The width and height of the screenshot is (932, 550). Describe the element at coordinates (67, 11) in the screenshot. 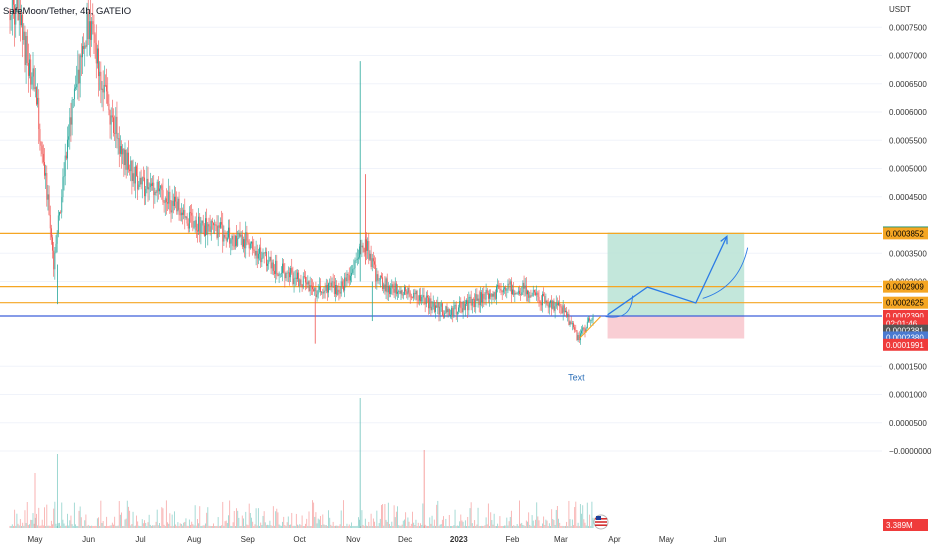

I see `symbol-title: SafeMoon/Tether, 4h, GATEIO` at that location.